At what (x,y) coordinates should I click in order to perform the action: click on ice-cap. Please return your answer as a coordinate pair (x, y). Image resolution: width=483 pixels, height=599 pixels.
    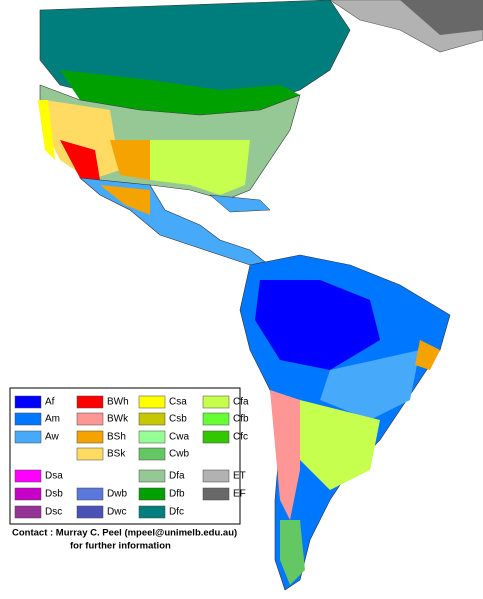
    Looking at the image, I should click on (441, 17).